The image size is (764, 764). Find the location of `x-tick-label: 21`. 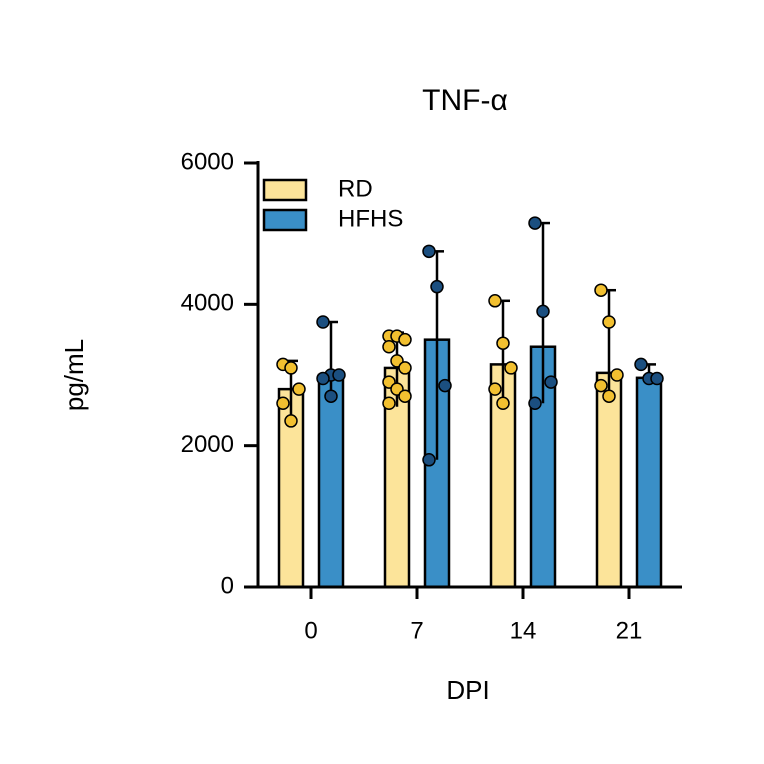

x-tick-label: 21 is located at coordinates (629, 630).